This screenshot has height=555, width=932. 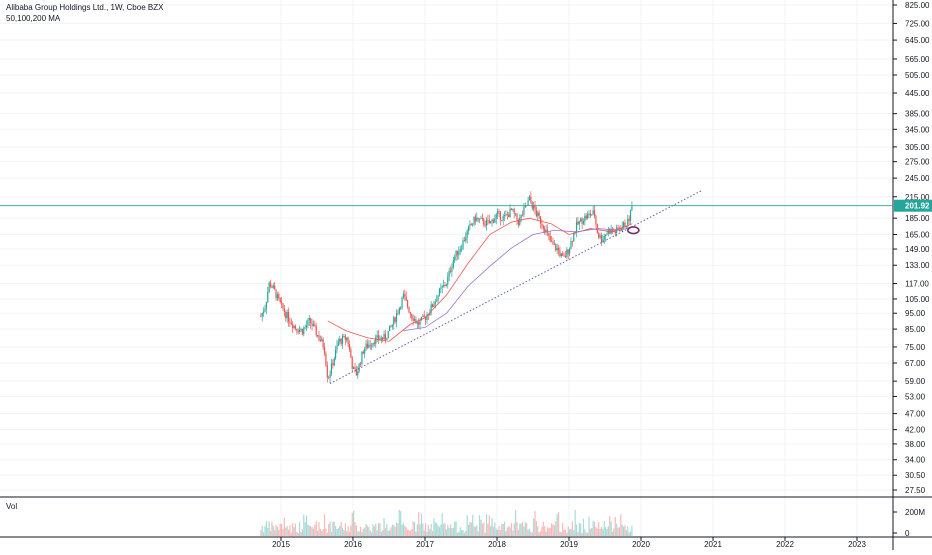 I want to click on last-price-badge, so click(x=913, y=205).